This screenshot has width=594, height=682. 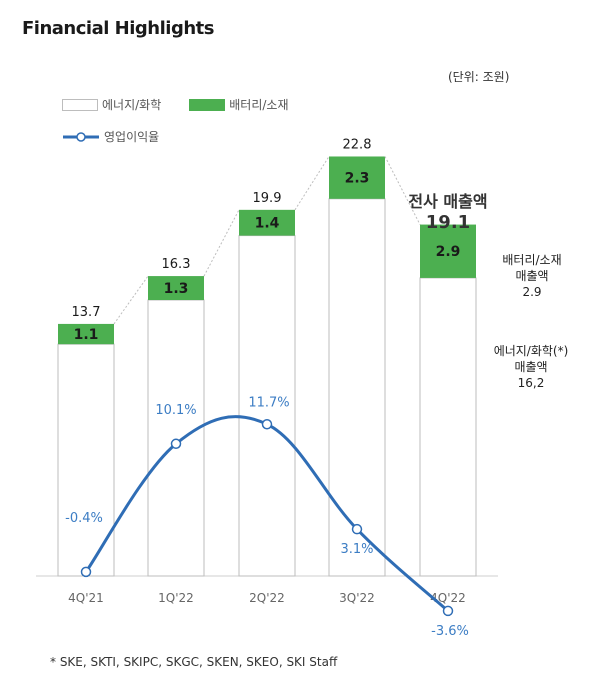 I want to click on battery-annotation-line1: 배터리/소재, so click(x=532, y=260).